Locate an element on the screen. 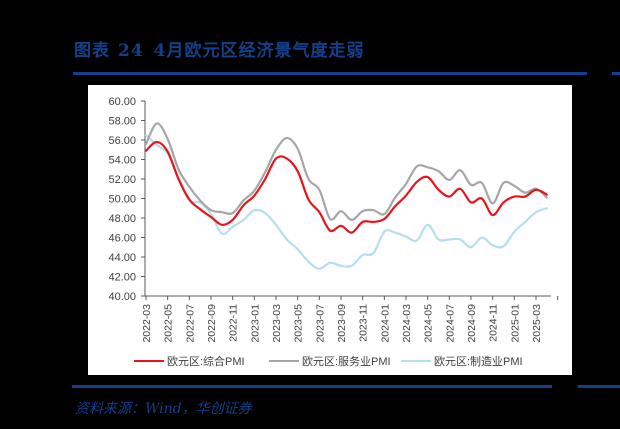 The image size is (620, 429). x-tick-label: 2024-11 is located at coordinates (494, 323).